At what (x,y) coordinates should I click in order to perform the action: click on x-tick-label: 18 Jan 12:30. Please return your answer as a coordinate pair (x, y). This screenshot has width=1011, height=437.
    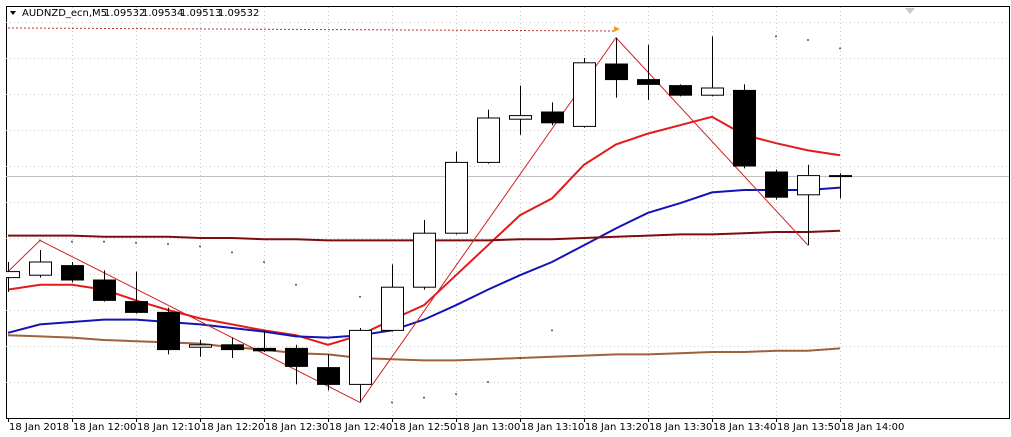
    Looking at the image, I should click on (296, 427).